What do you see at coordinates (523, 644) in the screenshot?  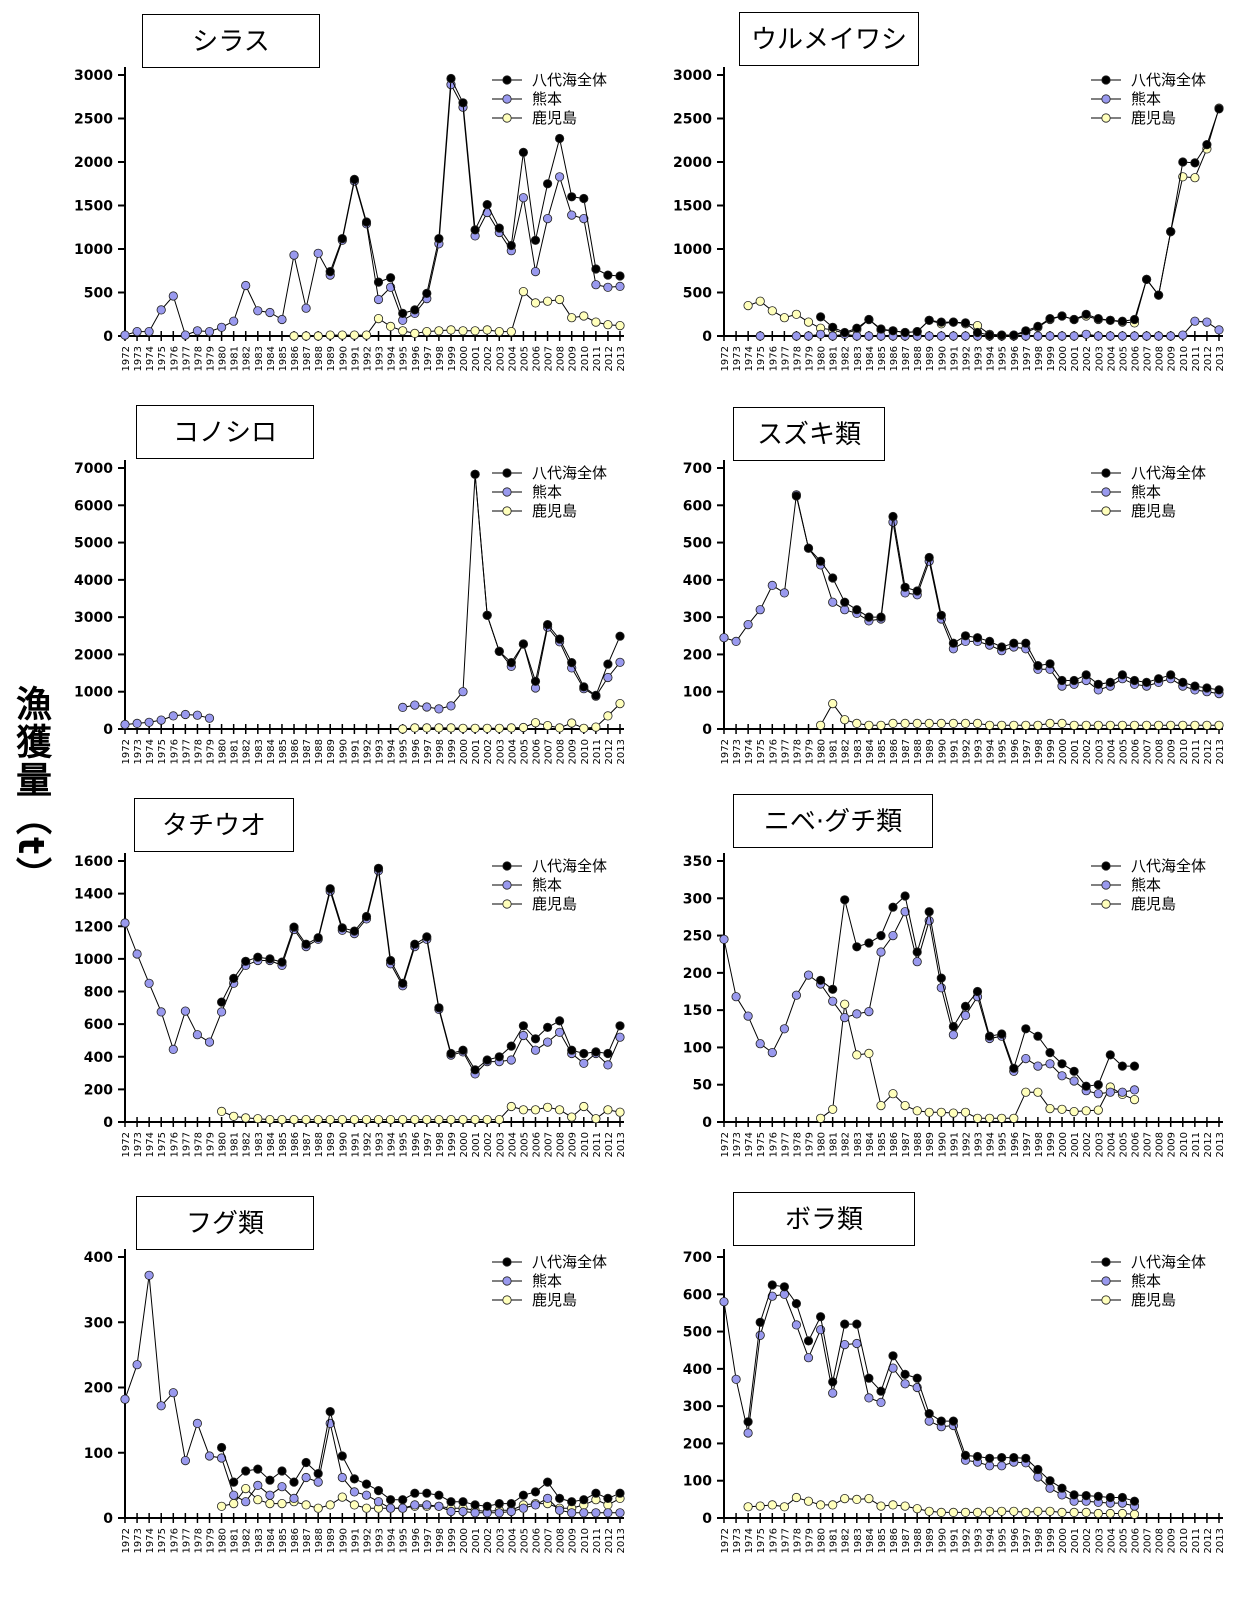 I see `konoshiro-series-total-point` at bounding box center [523, 644].